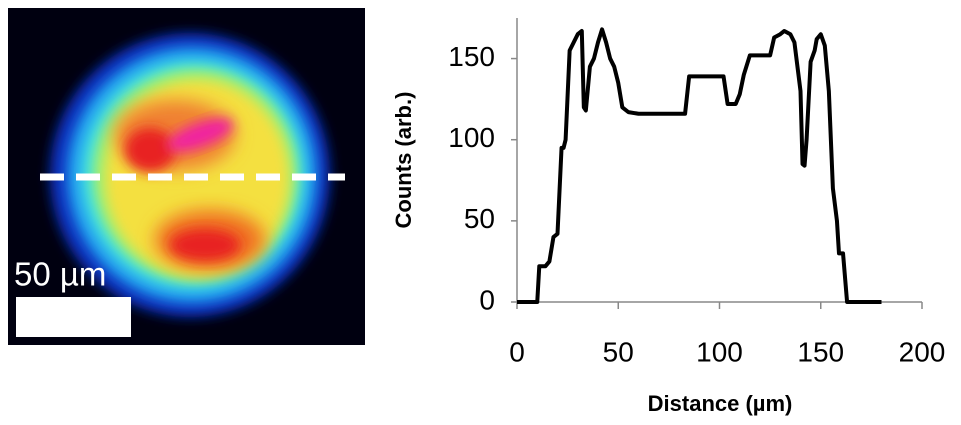 This screenshot has height=425, width=961. What do you see at coordinates (60, 274) in the screenshot?
I see `scale-label: 50 µm` at bounding box center [60, 274].